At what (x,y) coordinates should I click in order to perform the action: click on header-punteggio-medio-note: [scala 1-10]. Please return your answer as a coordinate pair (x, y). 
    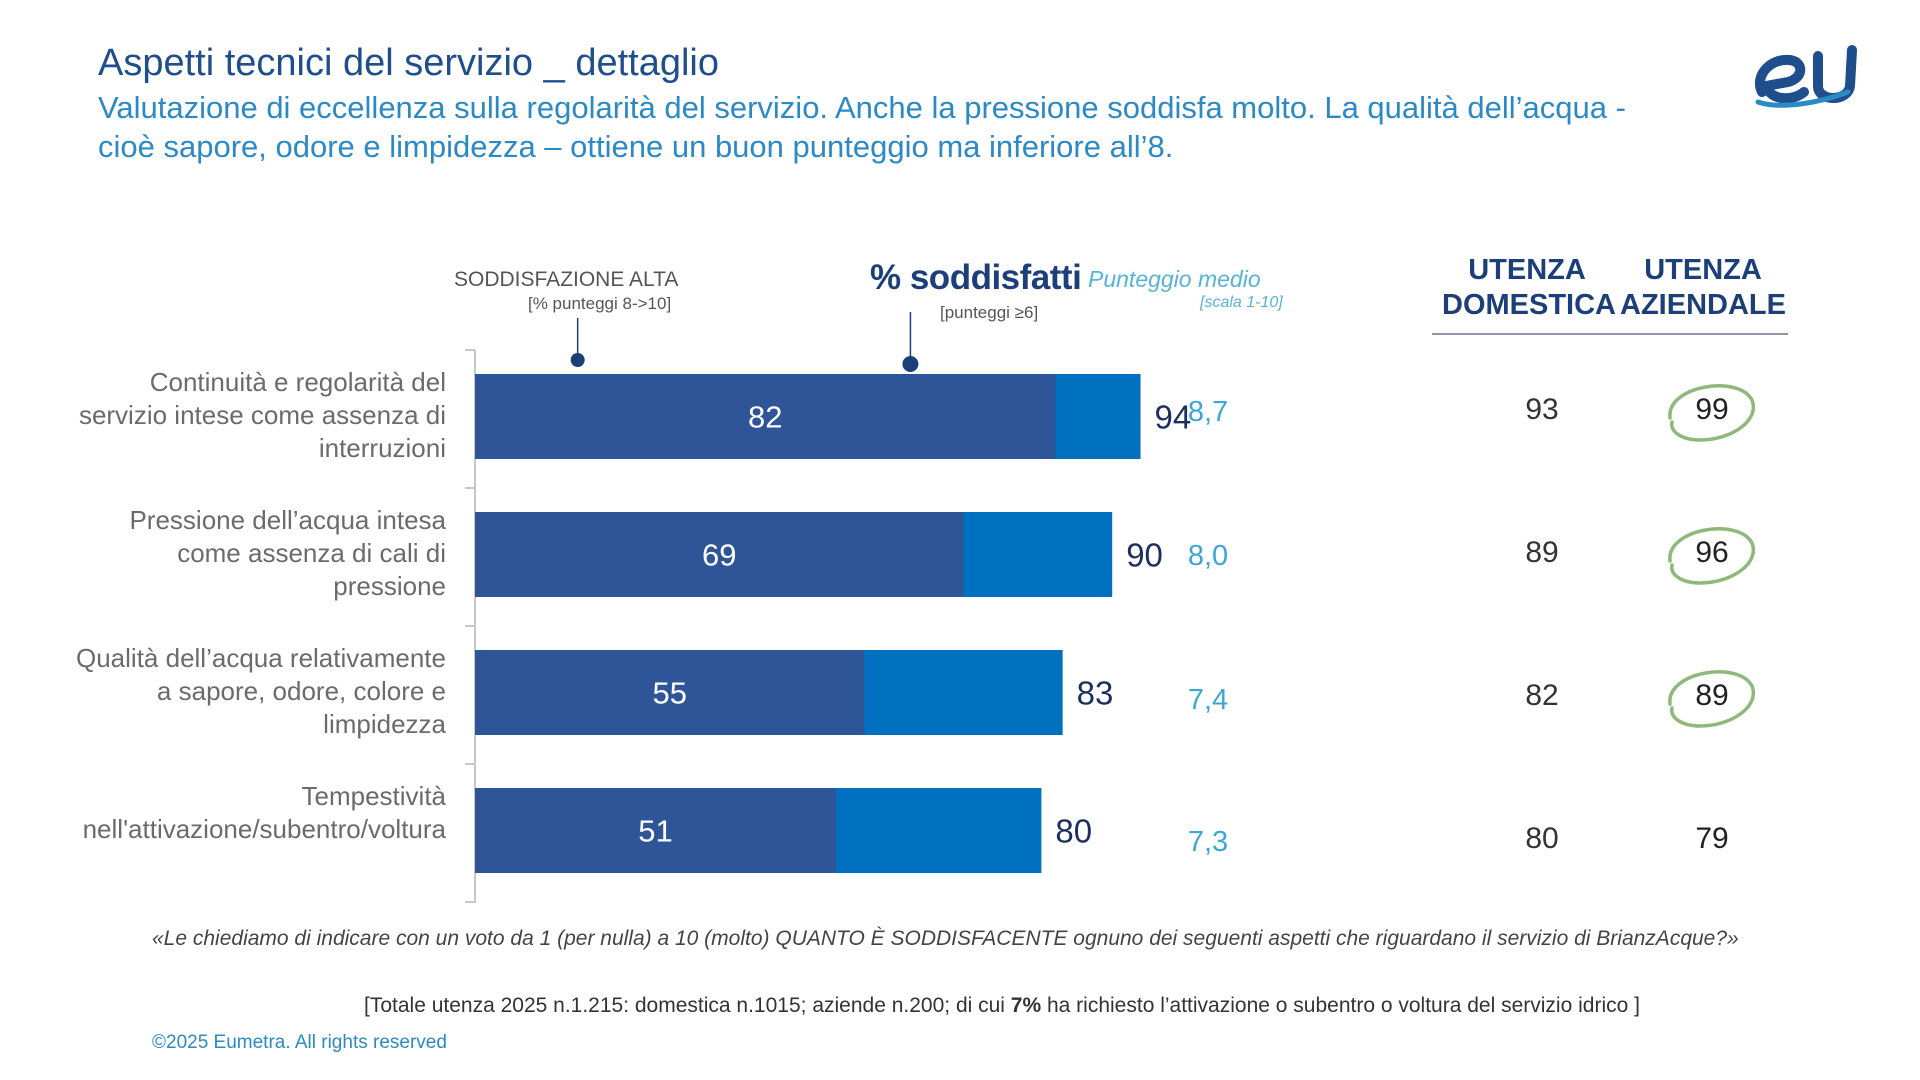
    Looking at the image, I should click on (1241, 302).